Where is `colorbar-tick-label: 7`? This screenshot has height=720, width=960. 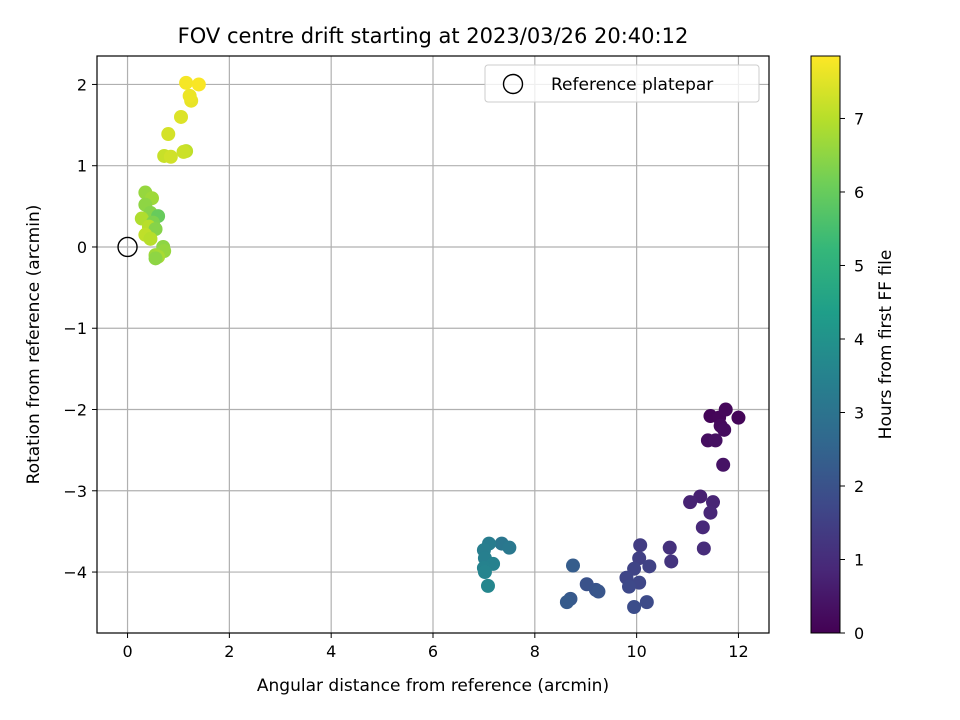
colorbar-tick-label: 7 is located at coordinates (859, 118).